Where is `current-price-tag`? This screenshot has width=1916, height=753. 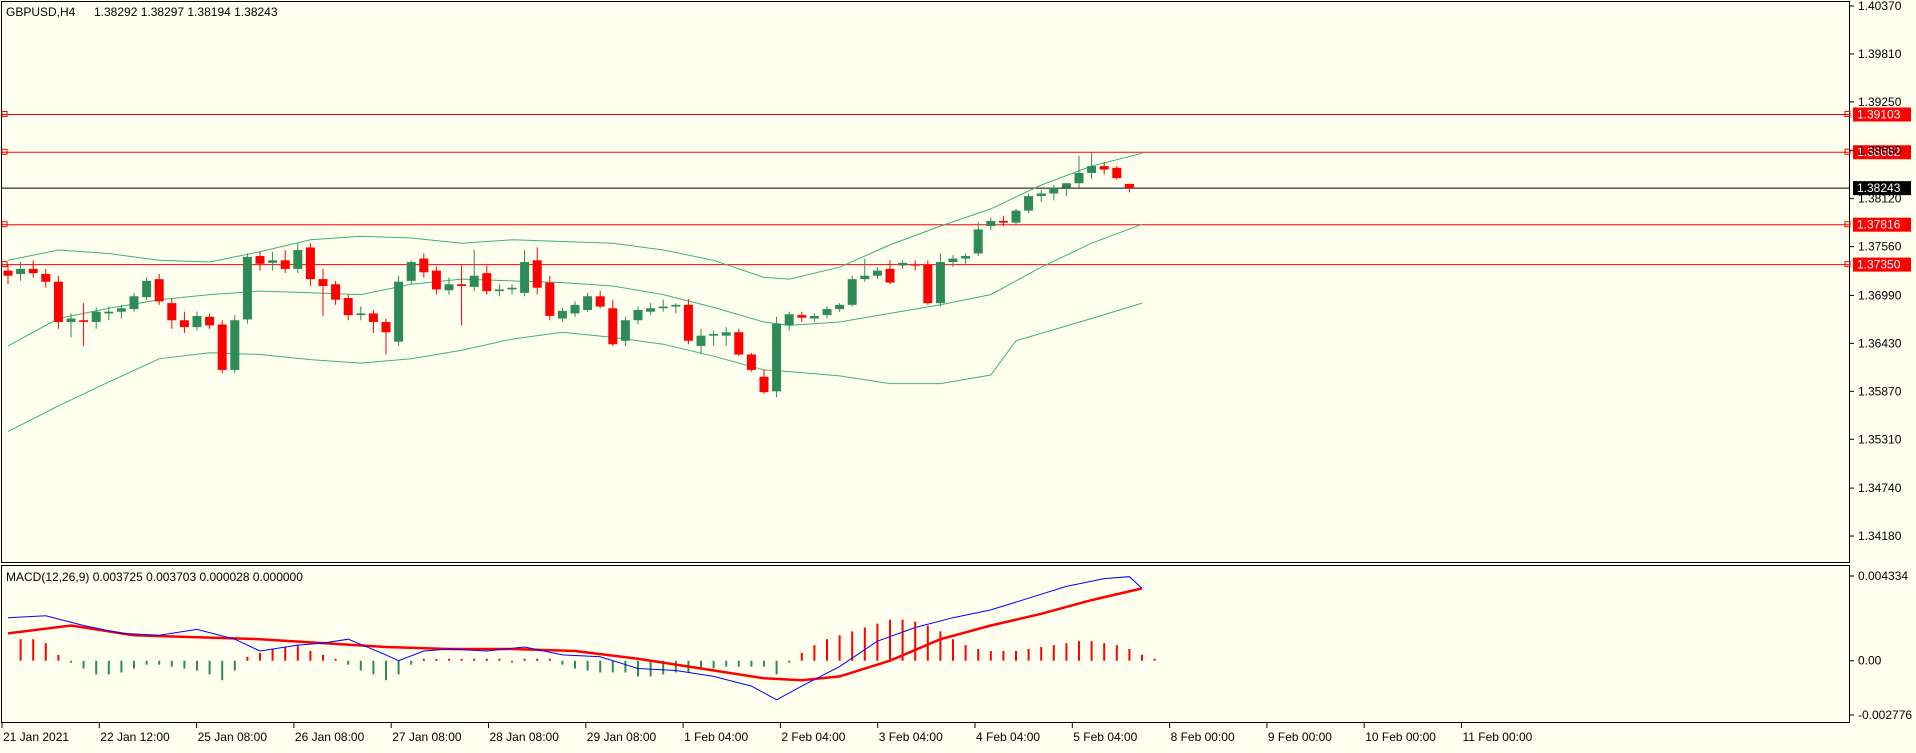 current-price-tag is located at coordinates (1882, 188).